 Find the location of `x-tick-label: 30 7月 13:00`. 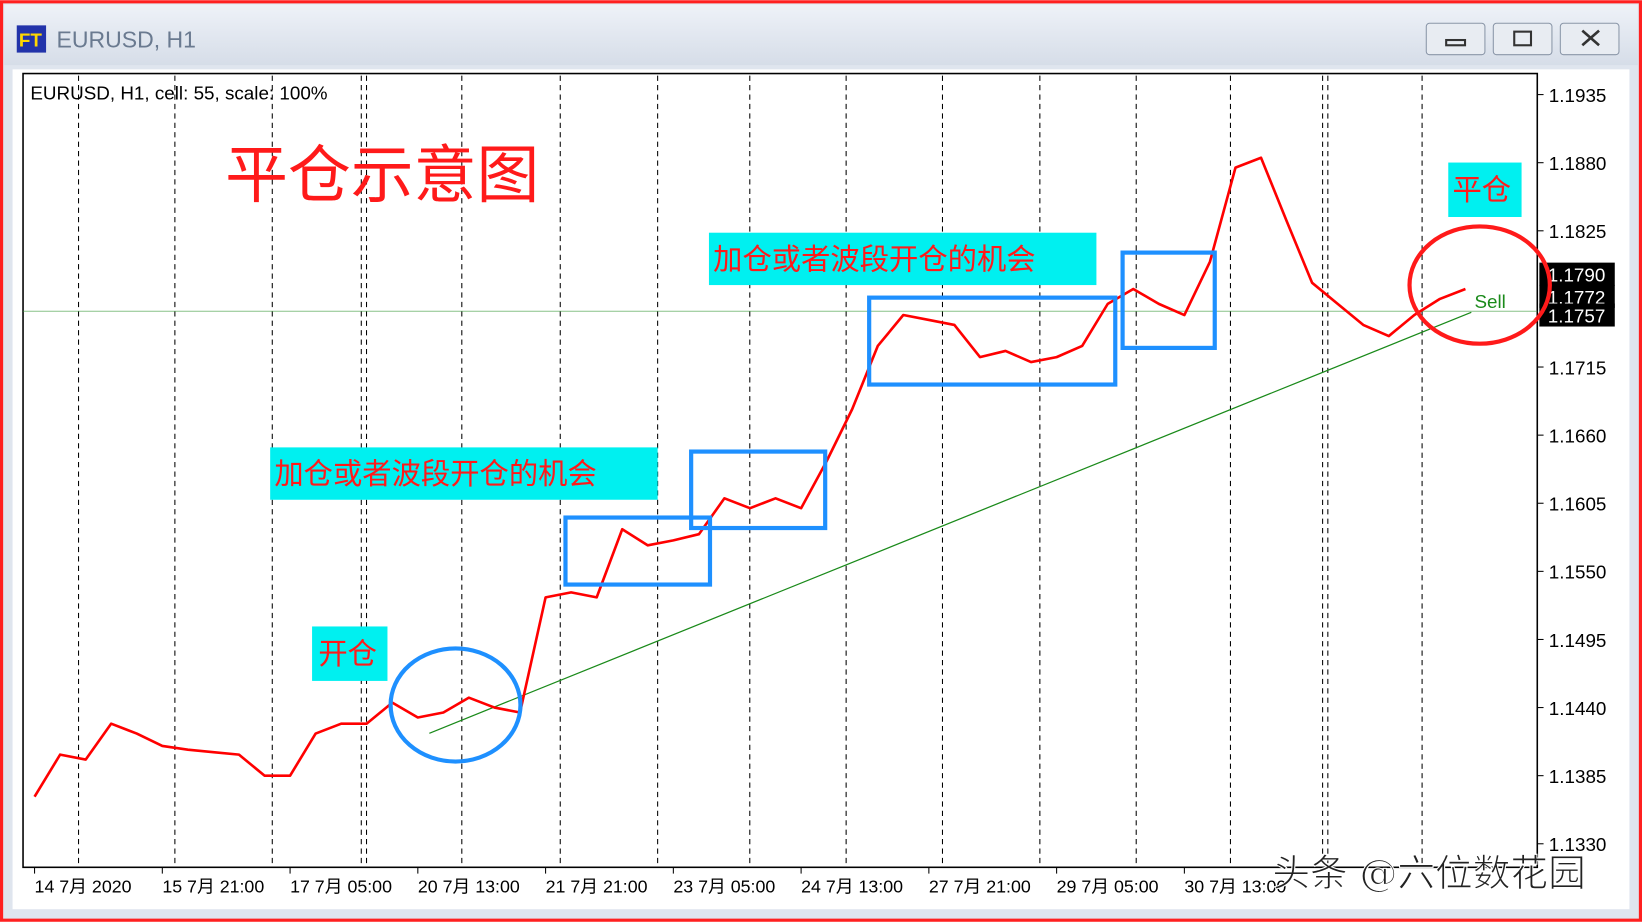

x-tick-label: 30 7月 13:00 is located at coordinates (1235, 886).